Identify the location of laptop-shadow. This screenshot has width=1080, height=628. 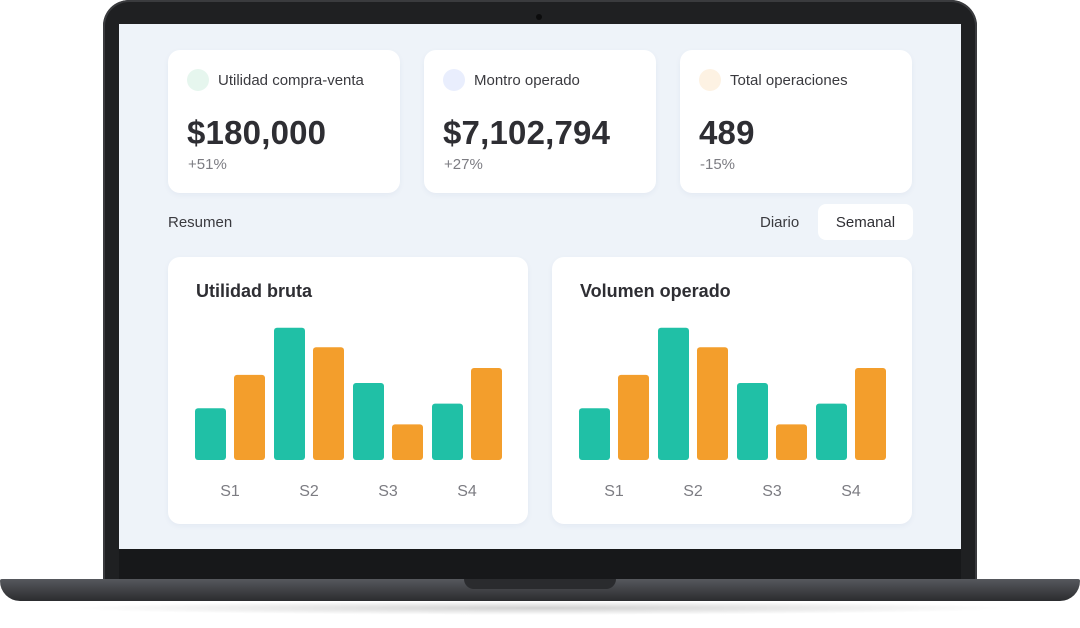
(540, 608).